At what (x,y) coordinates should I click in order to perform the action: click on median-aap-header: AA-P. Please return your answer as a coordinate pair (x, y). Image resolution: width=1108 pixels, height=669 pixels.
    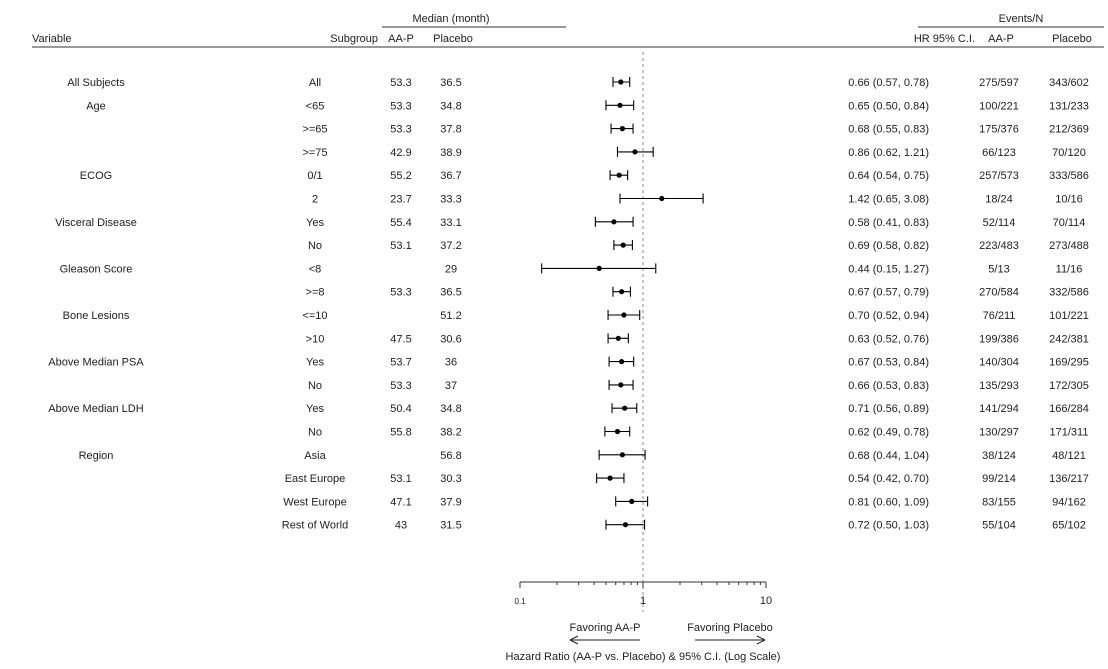
    Looking at the image, I should click on (401, 39).